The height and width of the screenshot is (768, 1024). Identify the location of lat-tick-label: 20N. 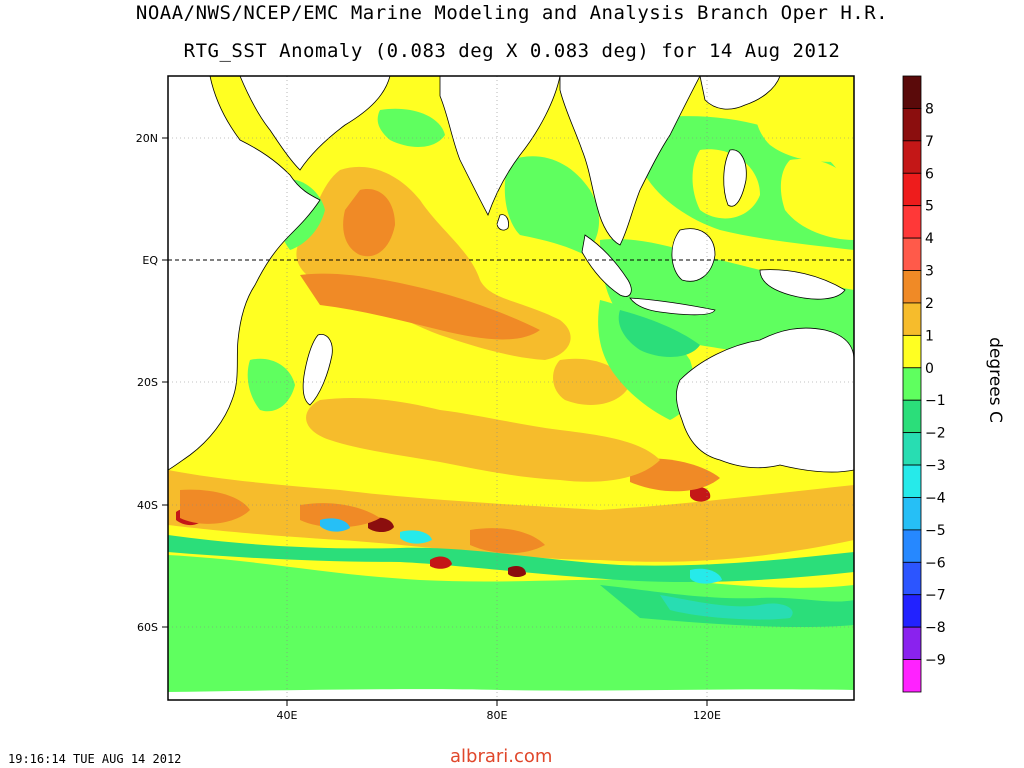
(147, 138).